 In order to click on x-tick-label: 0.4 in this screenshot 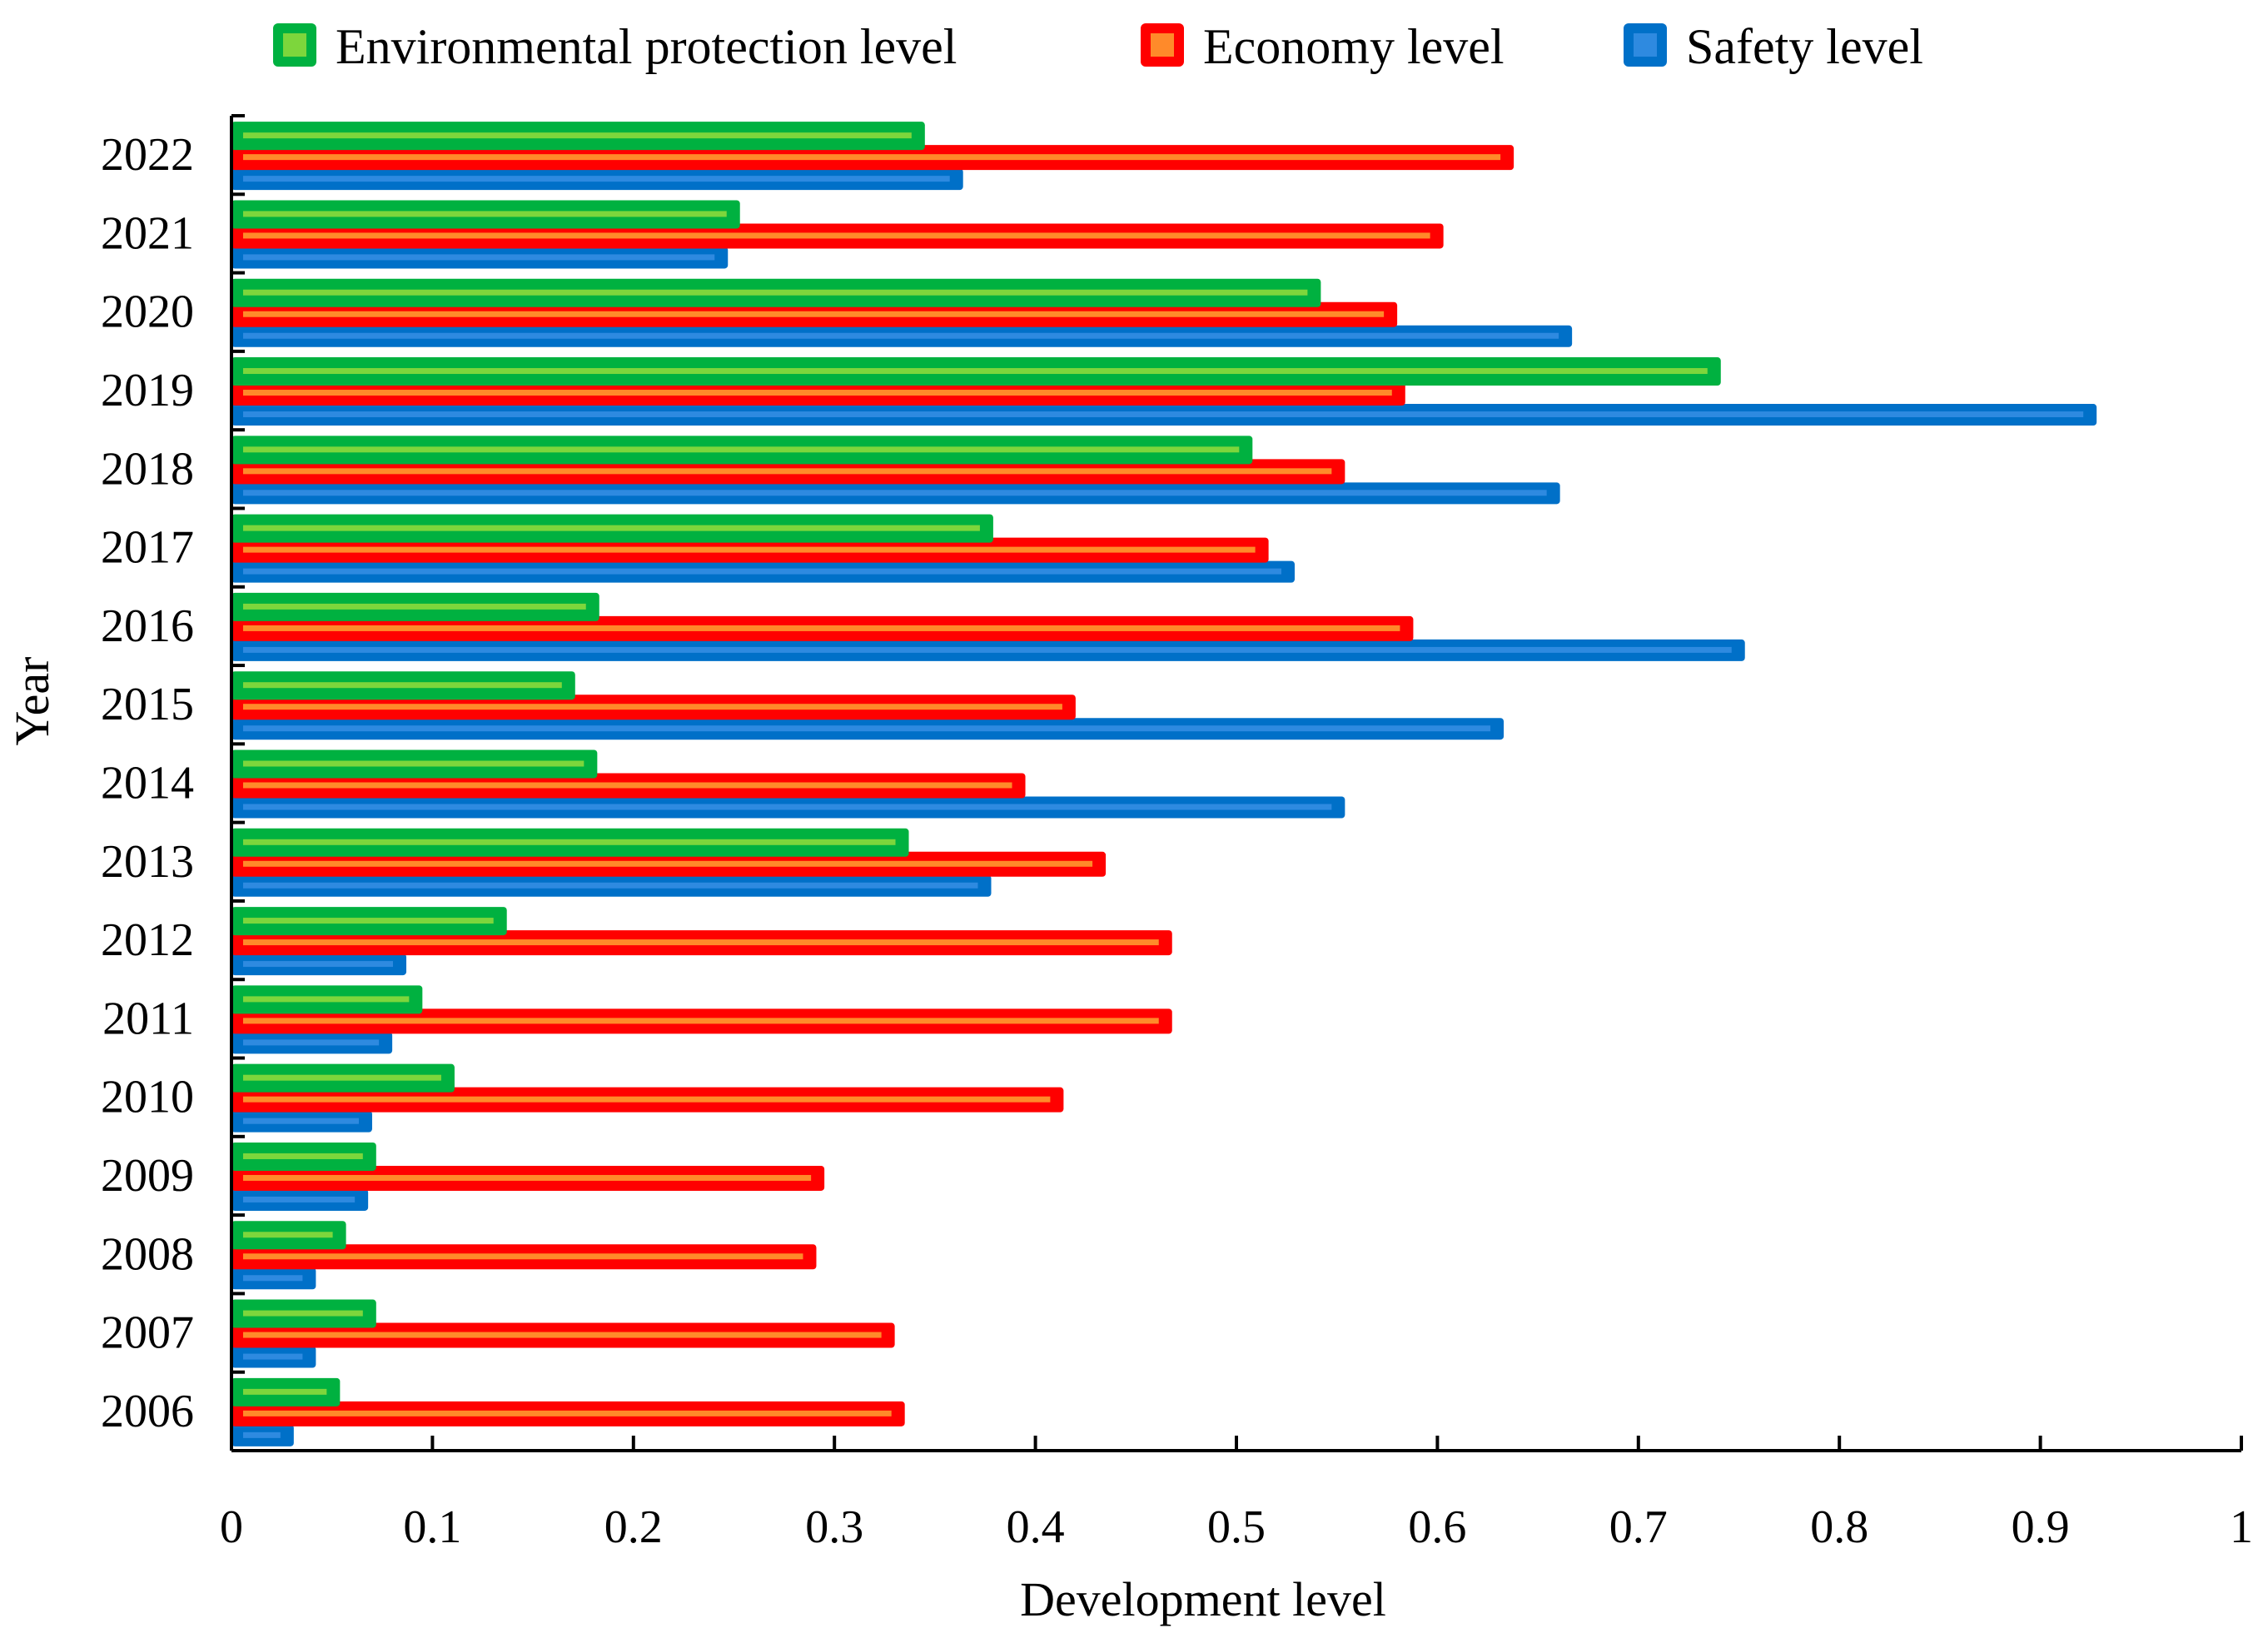, I will do `click(1036, 1527)`.